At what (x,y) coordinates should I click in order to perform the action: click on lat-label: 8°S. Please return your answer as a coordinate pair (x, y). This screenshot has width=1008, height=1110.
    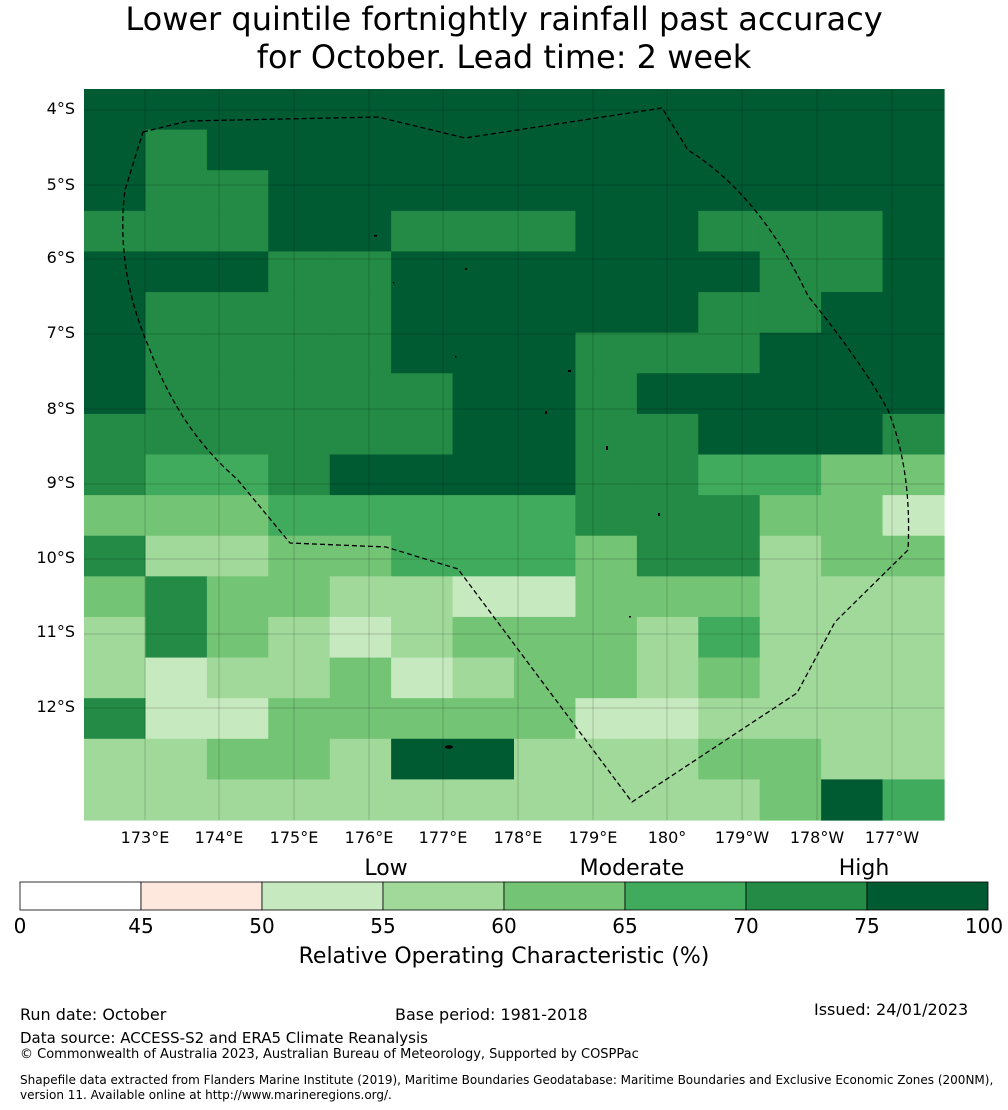
    Looking at the image, I should click on (60, 408).